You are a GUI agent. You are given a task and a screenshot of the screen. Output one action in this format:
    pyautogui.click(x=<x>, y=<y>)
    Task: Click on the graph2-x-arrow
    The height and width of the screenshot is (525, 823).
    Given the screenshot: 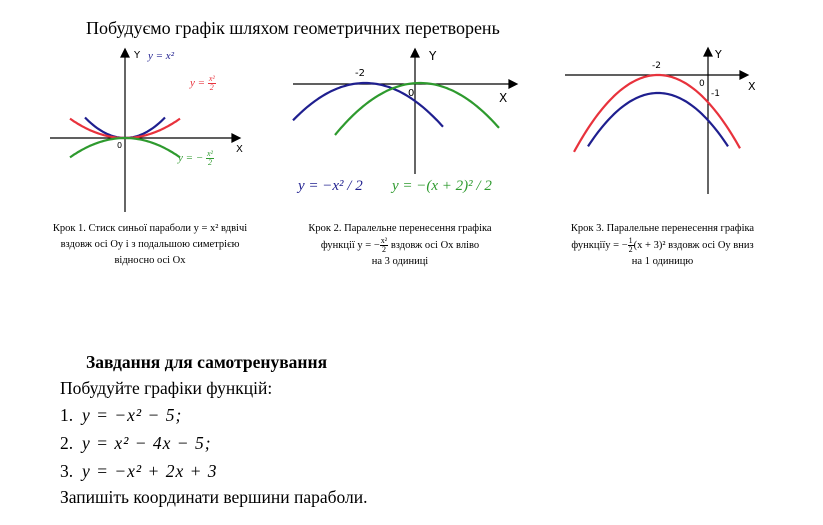 What is the action you would take?
    pyautogui.click(x=513, y=84)
    